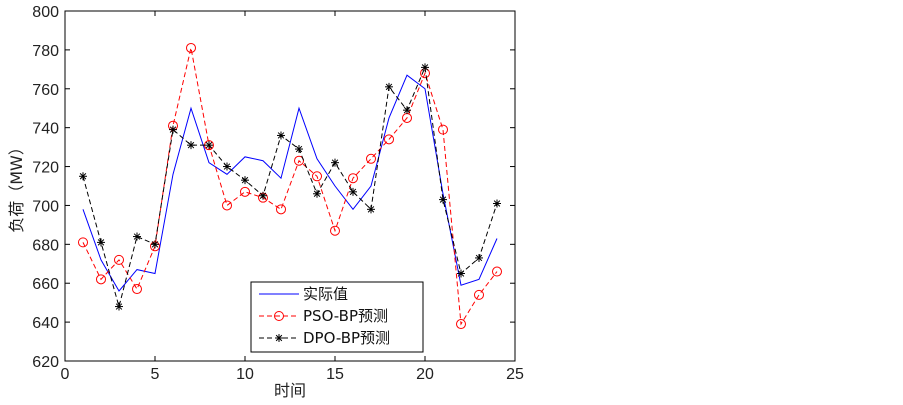  What do you see at coordinates (325, 294) in the screenshot?
I see `legend-label: 实际值` at bounding box center [325, 294].